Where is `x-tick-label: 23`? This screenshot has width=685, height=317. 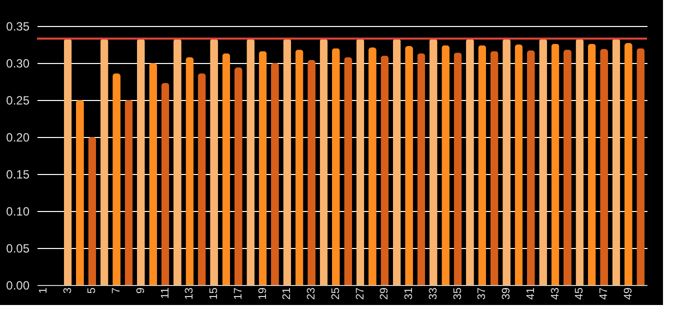
x-tick-label: 23 is located at coordinates (312, 294).